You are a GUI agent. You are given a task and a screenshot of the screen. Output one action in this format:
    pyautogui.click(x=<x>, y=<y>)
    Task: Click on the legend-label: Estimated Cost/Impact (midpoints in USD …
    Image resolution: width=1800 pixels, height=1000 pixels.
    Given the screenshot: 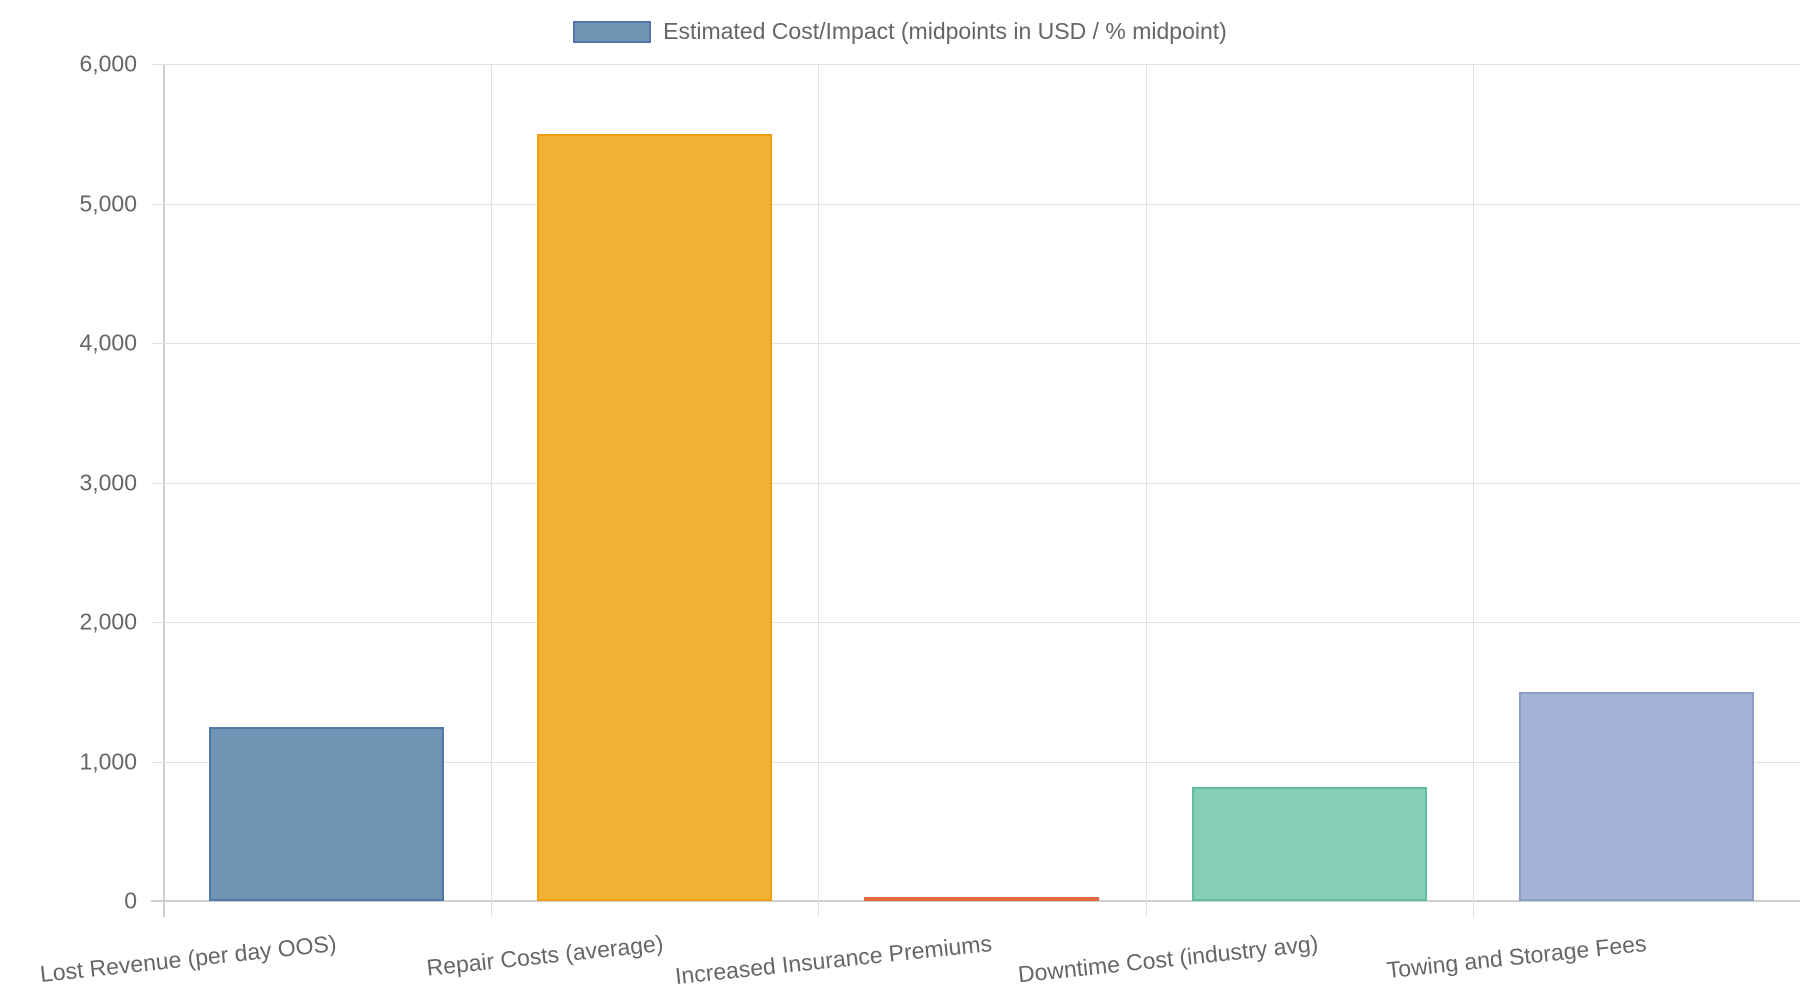 What is the action you would take?
    pyautogui.click(x=945, y=31)
    